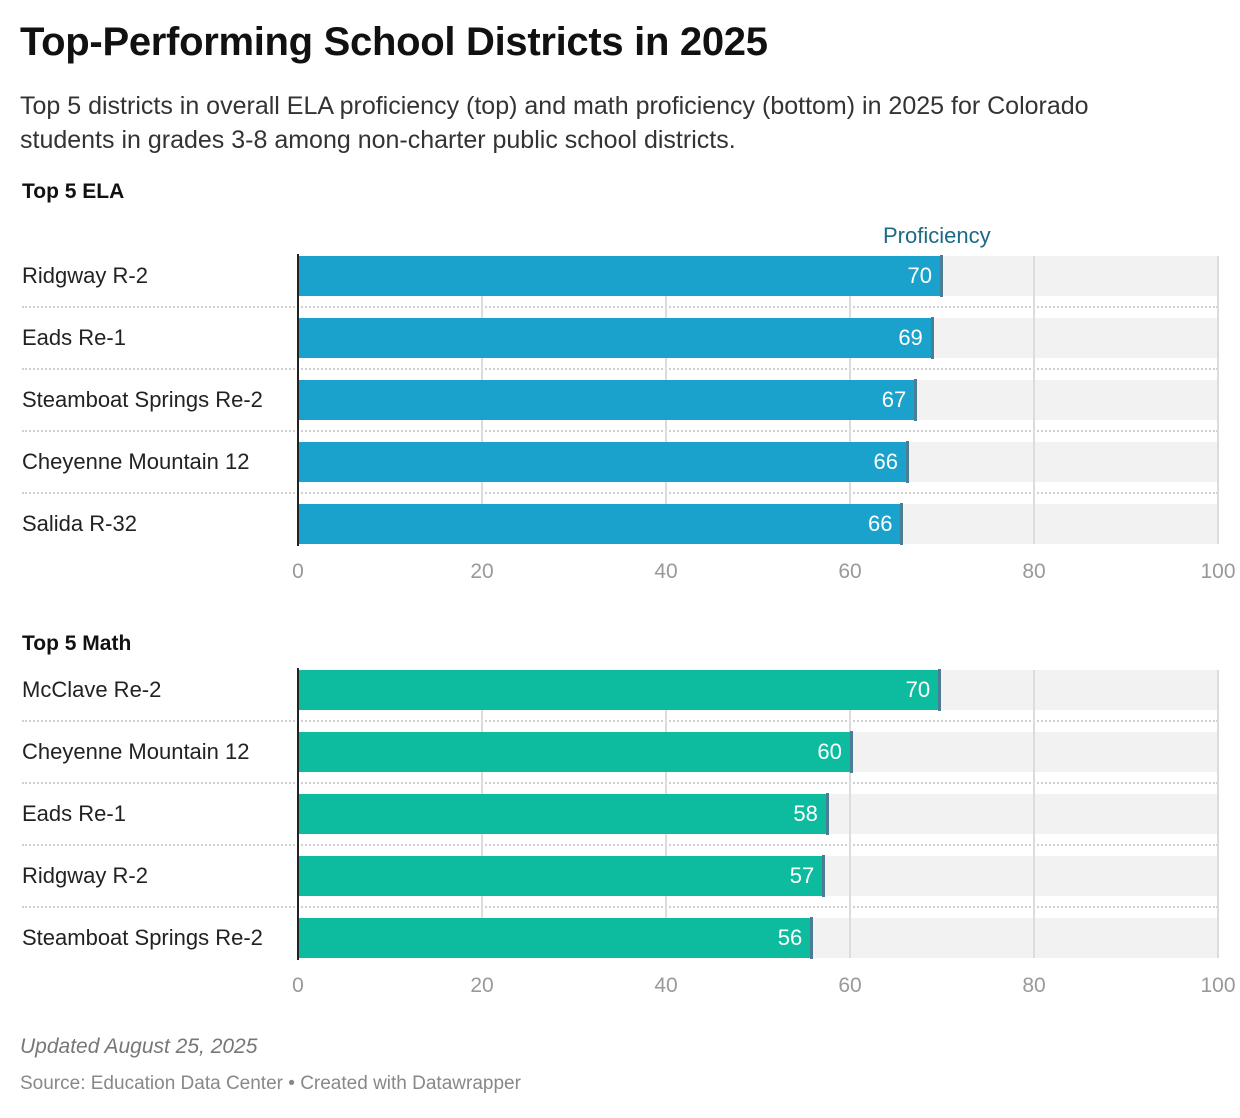 This screenshot has height=1118, width=1240. I want to click on chart-title: Top-Performing School Districts in 2025, so click(394, 42).